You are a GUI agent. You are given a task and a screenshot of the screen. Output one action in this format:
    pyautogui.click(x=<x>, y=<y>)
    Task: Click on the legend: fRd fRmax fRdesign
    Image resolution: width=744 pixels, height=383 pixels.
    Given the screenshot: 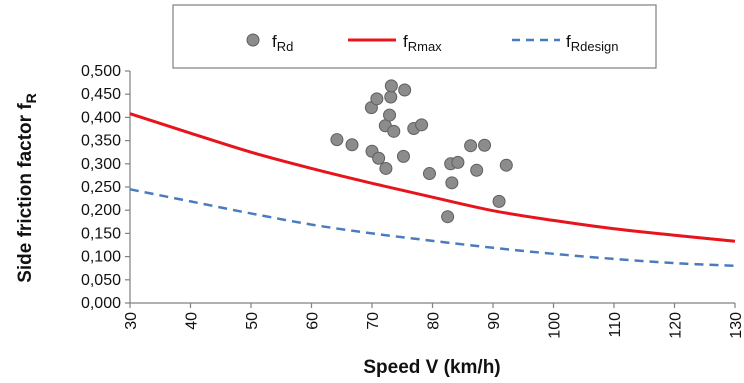 What is the action you would take?
    pyautogui.click(x=414, y=36)
    